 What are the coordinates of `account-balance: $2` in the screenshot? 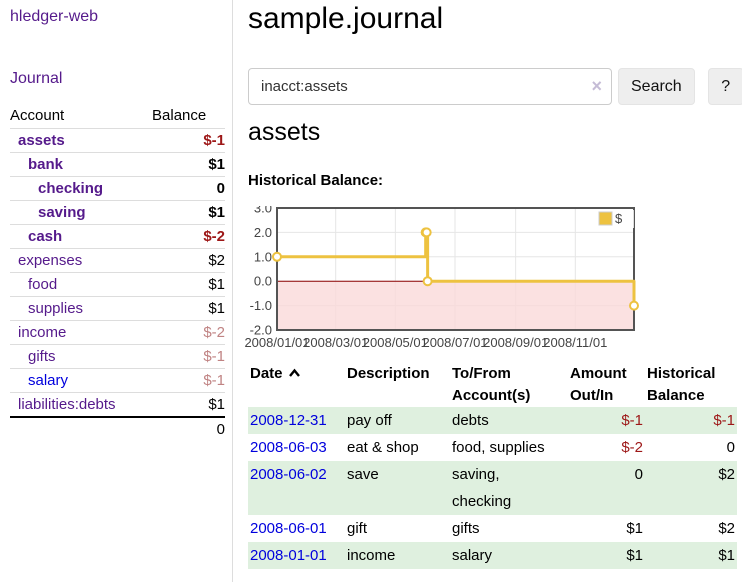 It's located at (188, 260).